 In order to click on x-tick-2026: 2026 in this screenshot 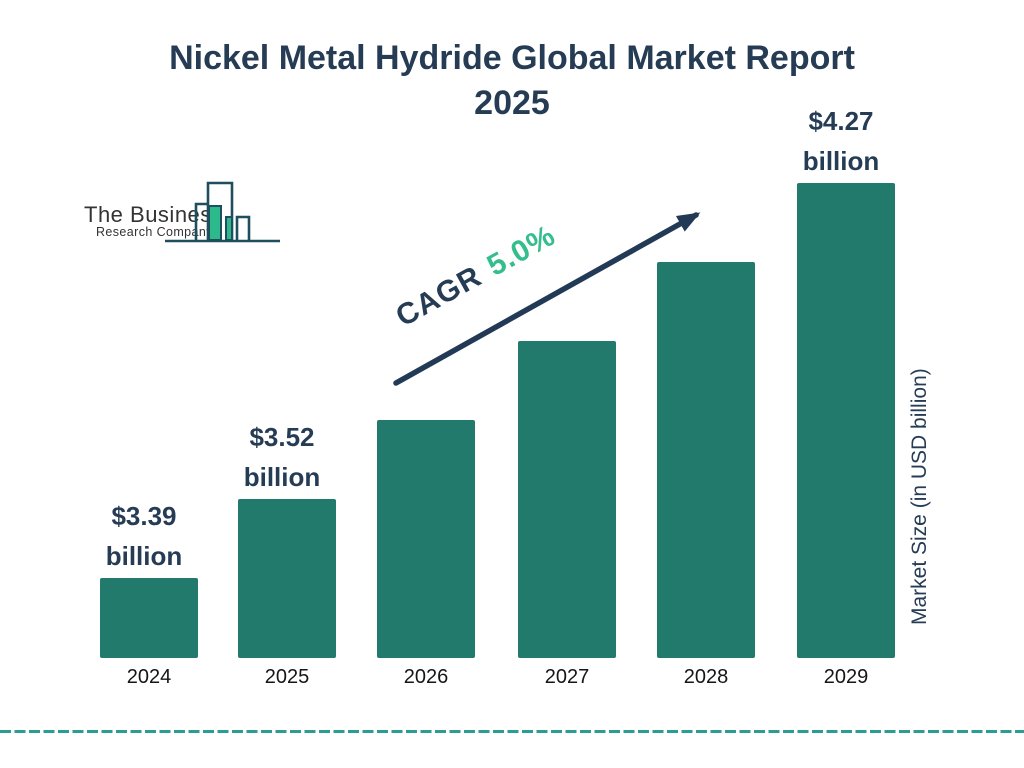, I will do `click(426, 677)`.